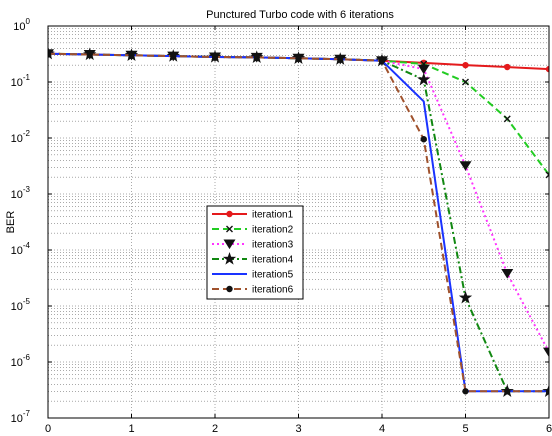 The image size is (552, 436). Describe the element at coordinates (382, 429) in the screenshot. I see `x-tick-label: 4` at that location.